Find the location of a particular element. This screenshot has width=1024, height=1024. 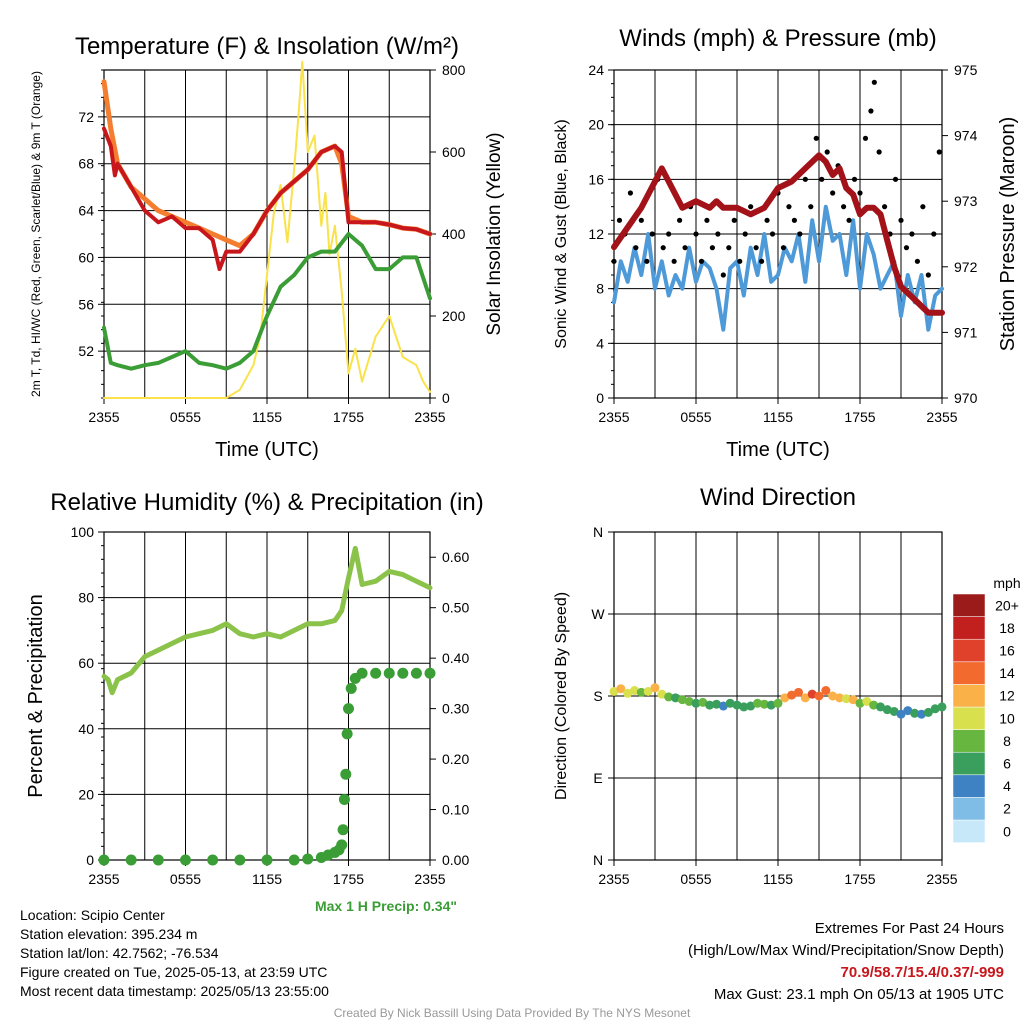

y2-tick-label: 200 is located at coordinates (454, 316).